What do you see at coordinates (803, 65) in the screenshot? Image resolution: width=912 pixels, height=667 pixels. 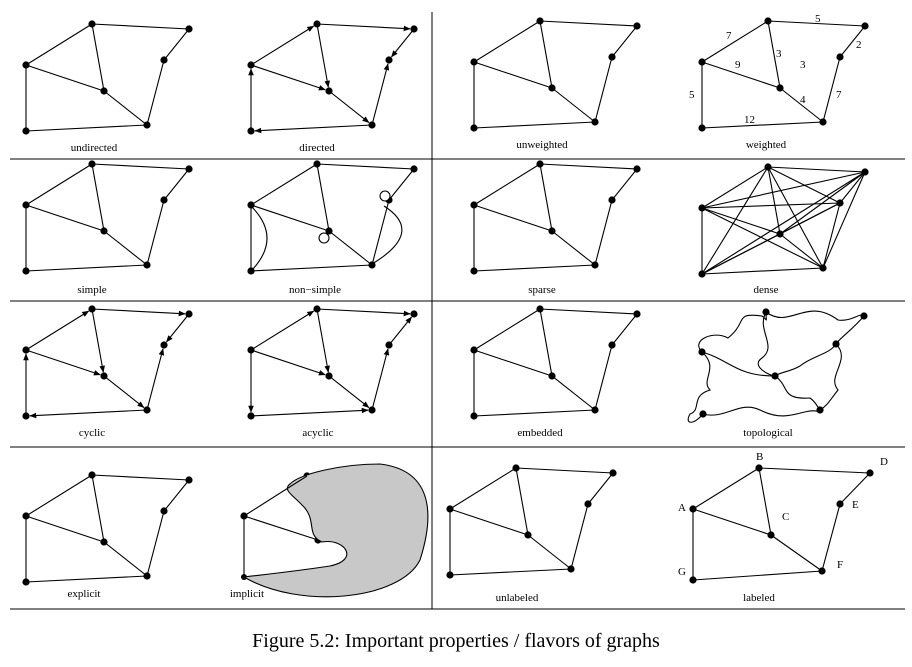 I see `weight-label: 3` at bounding box center [803, 65].